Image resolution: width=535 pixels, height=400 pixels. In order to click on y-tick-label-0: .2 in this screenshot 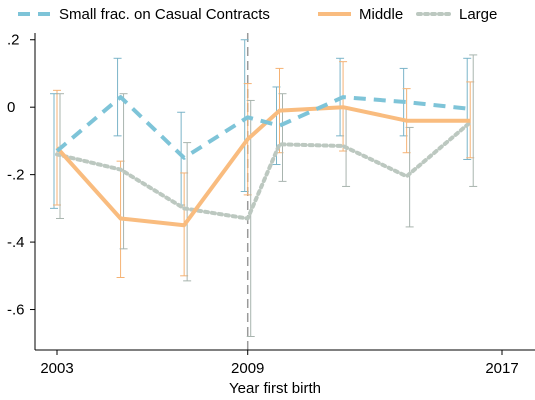, I will do `click(13, 40)`.